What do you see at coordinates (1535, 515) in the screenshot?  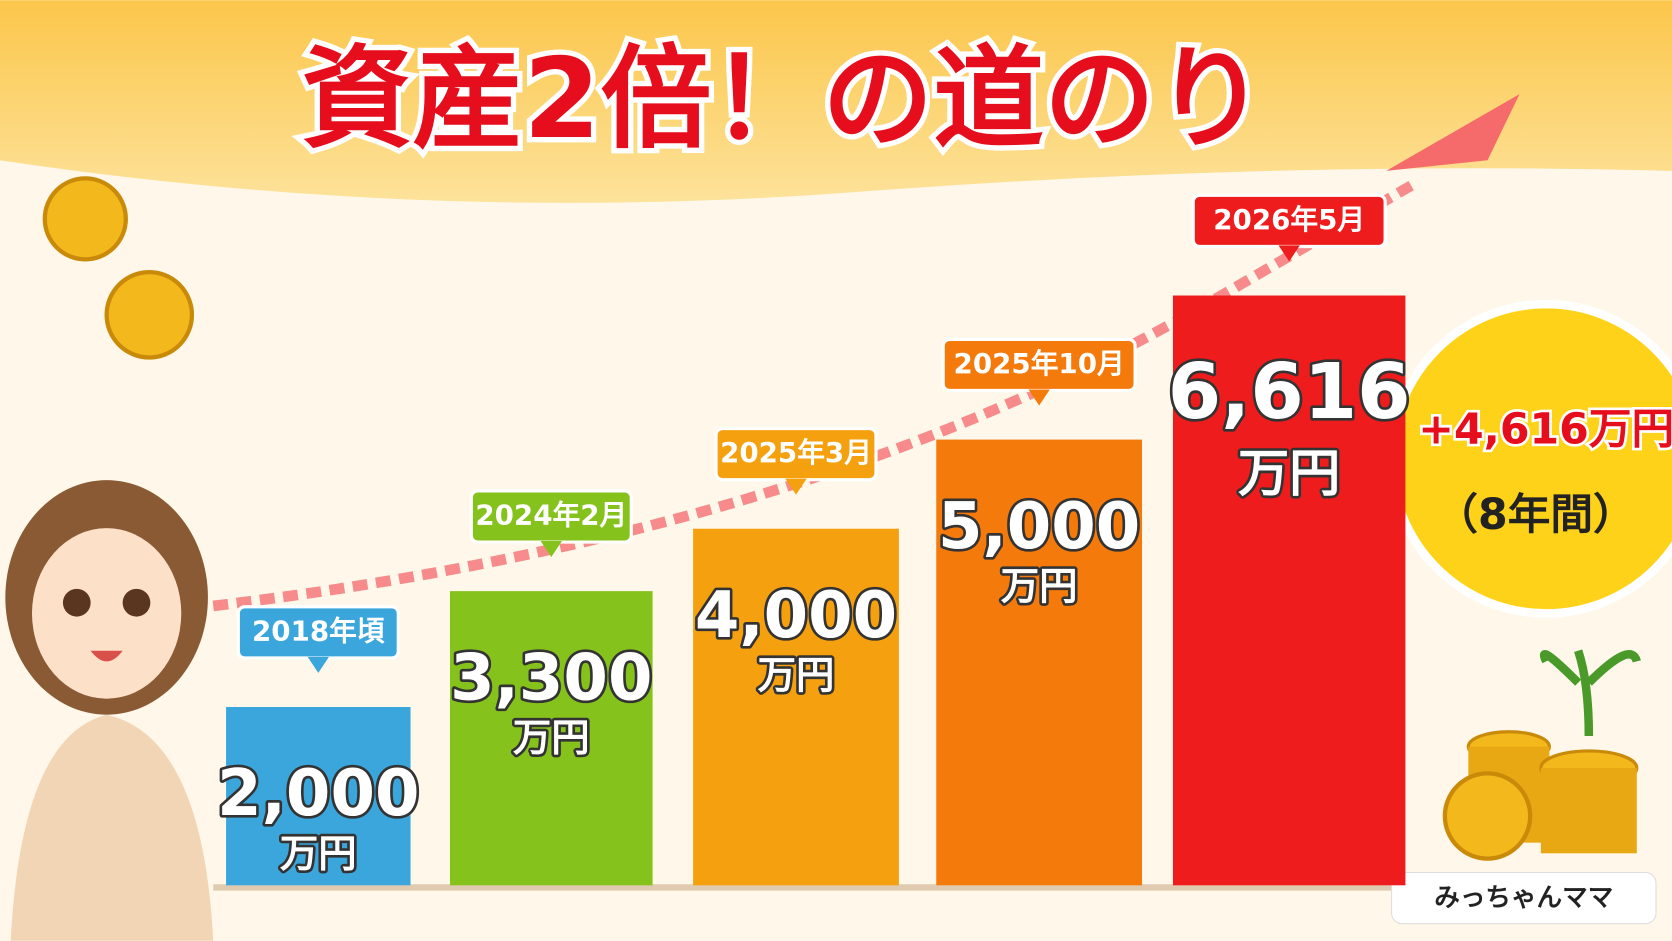 I see `period-text: （8年間）` at bounding box center [1535, 515].